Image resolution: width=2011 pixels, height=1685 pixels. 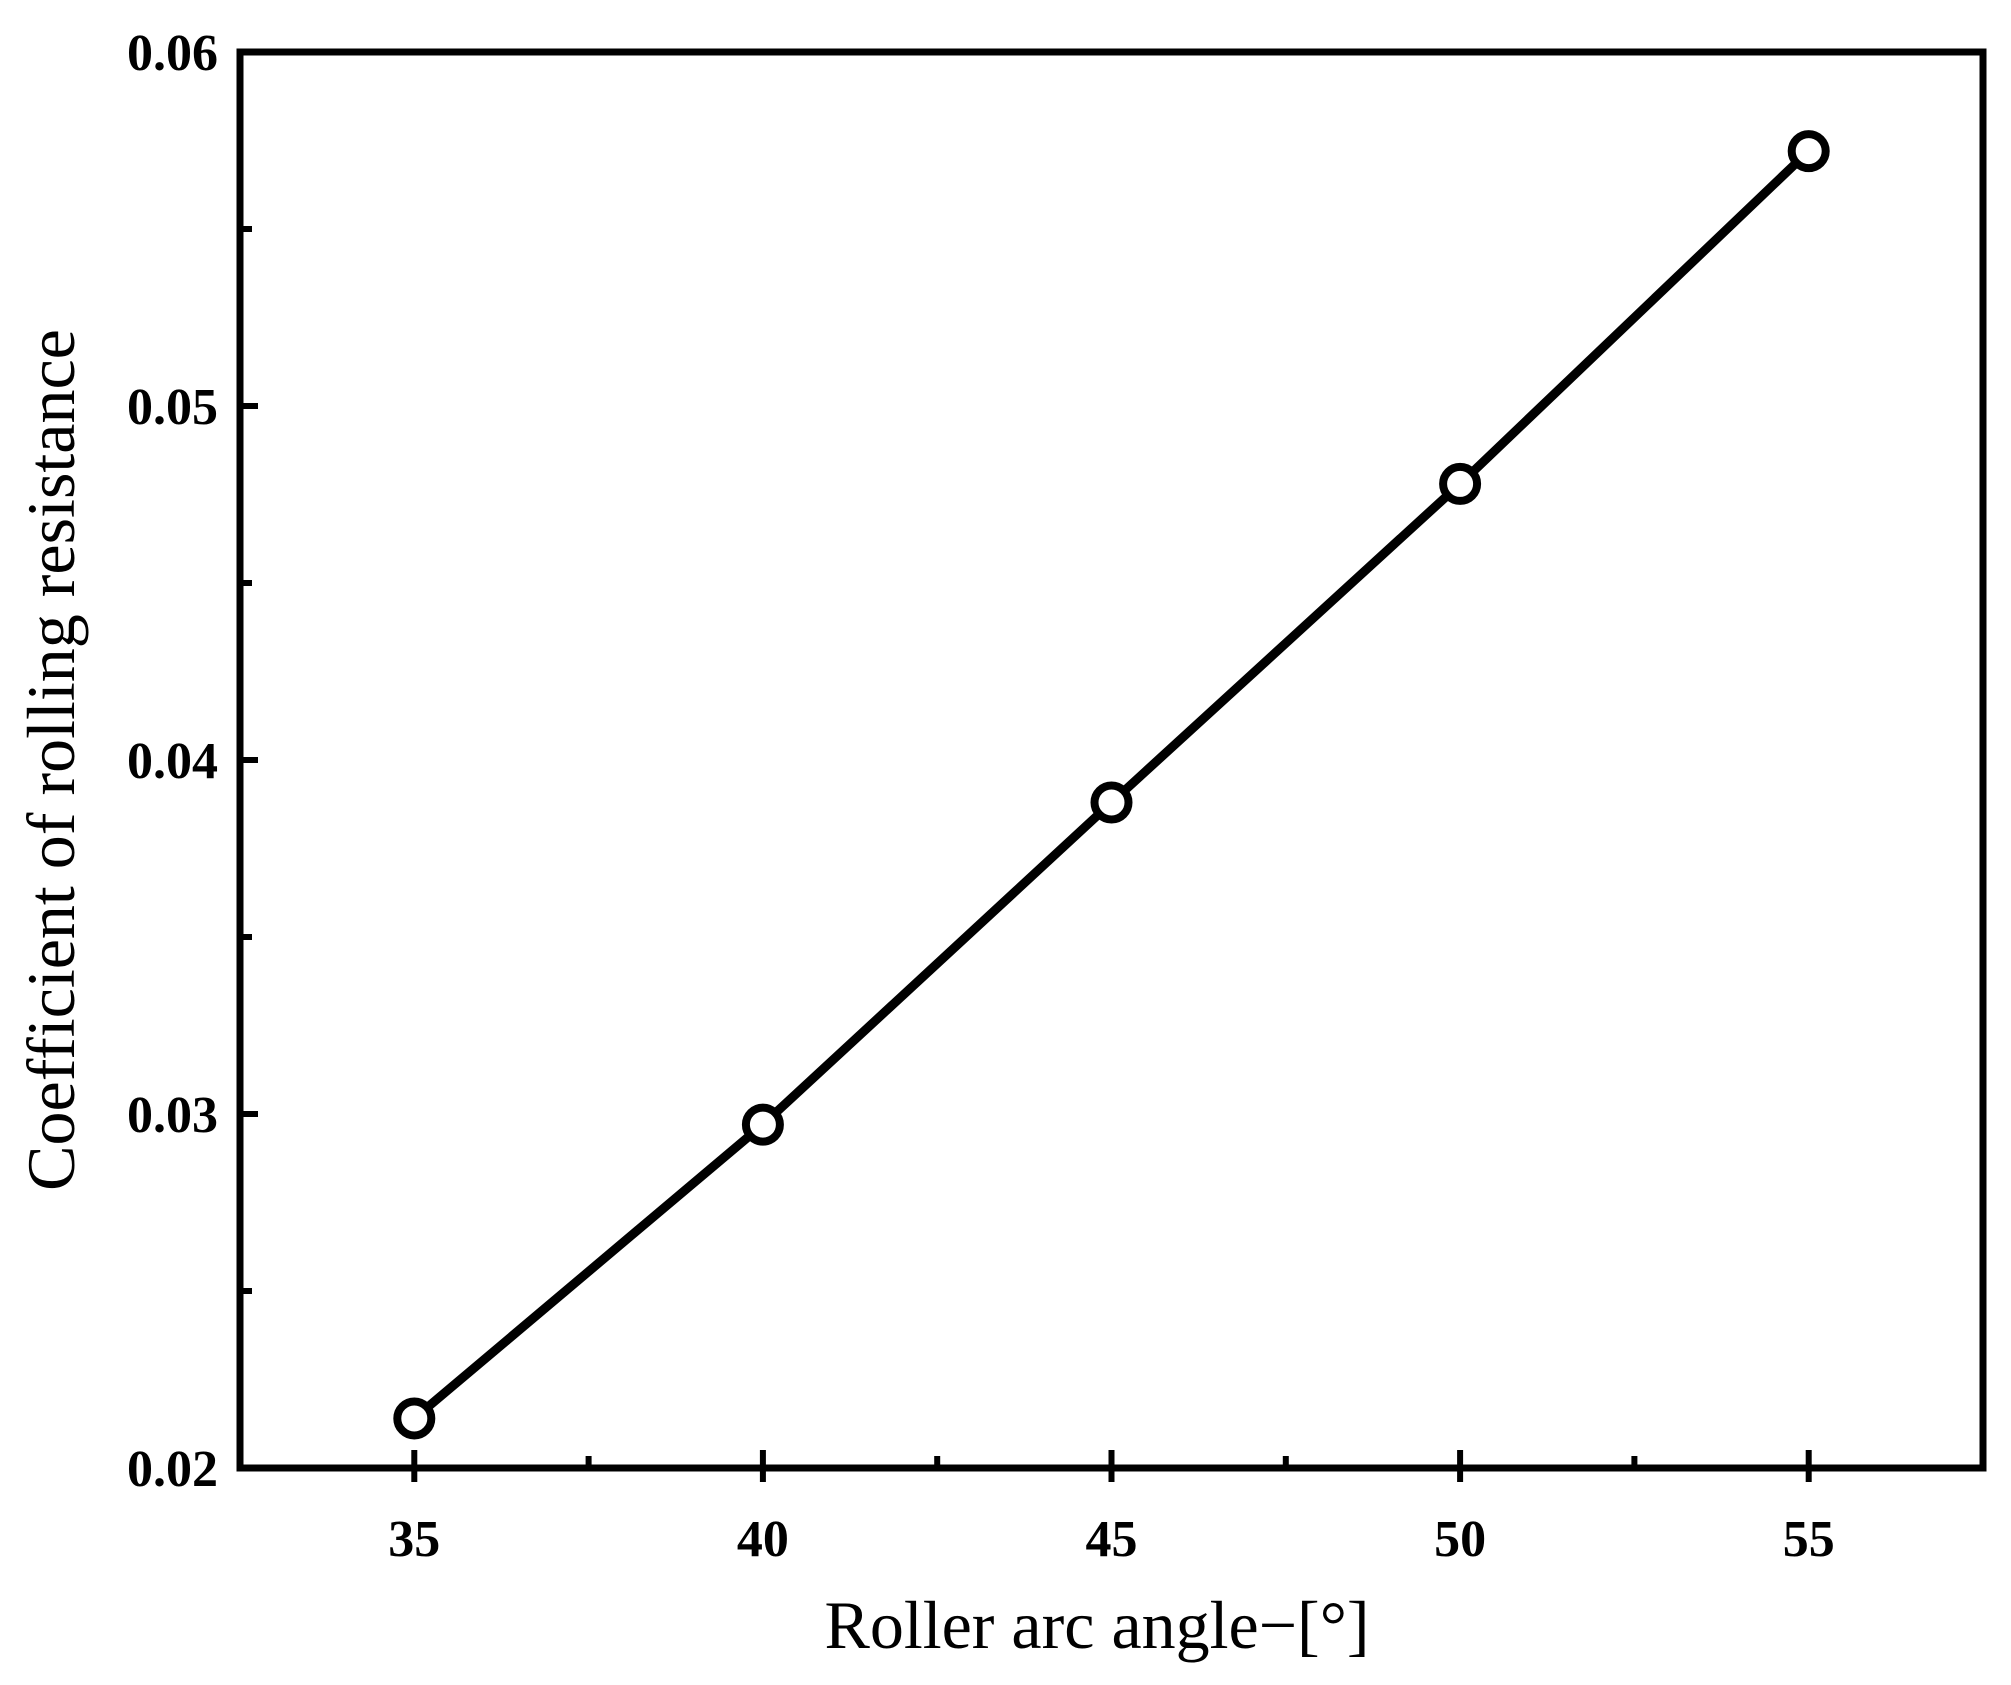 I want to click on x-tick-label: 35, so click(x=414, y=1539).